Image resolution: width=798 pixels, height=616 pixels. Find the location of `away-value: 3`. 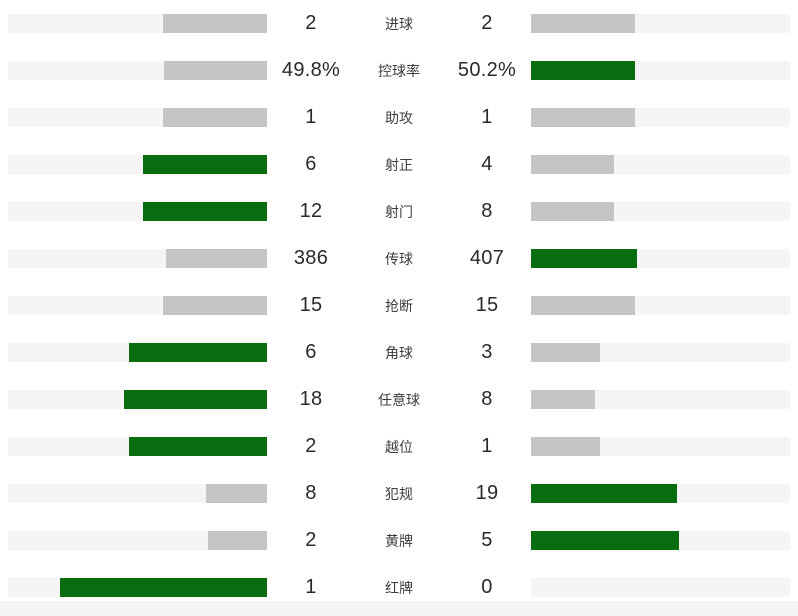

away-value: 3 is located at coordinates (487, 352).